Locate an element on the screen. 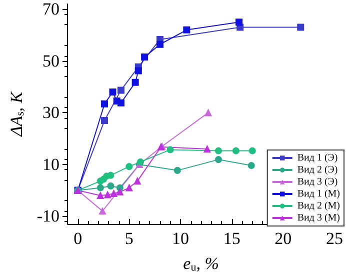 The width and height of the screenshot is (346, 278). x-tick-label: 0 is located at coordinates (78, 238).